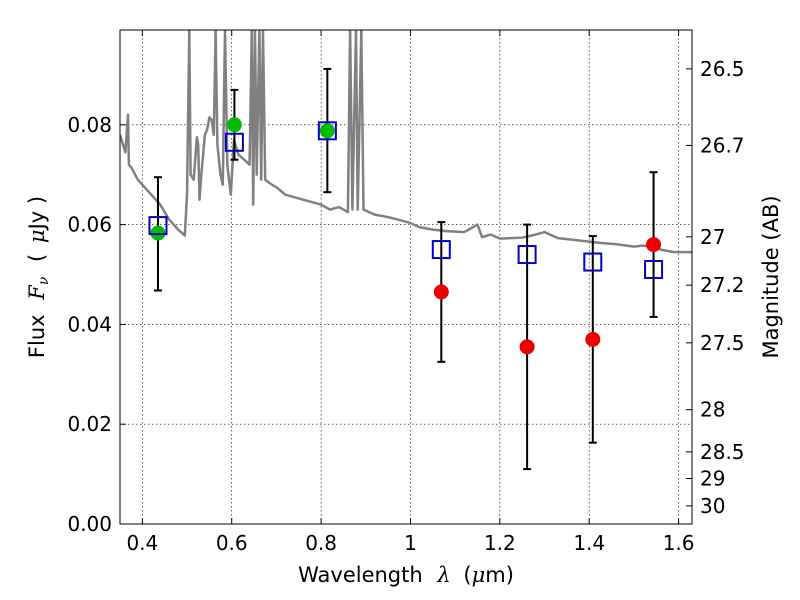 The height and width of the screenshot is (600, 800). What do you see at coordinates (712, 410) in the screenshot?
I see `mag-tick-label: 28` at bounding box center [712, 410].